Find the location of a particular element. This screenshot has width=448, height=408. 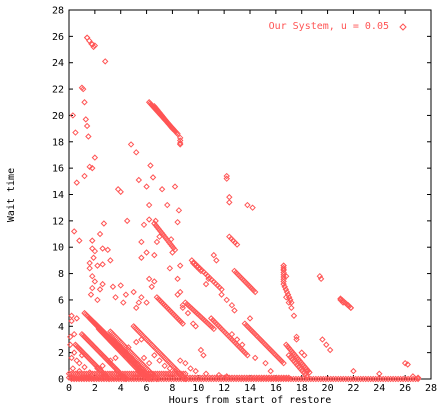

x-tick-label: 6 is located at coordinates (147, 388).